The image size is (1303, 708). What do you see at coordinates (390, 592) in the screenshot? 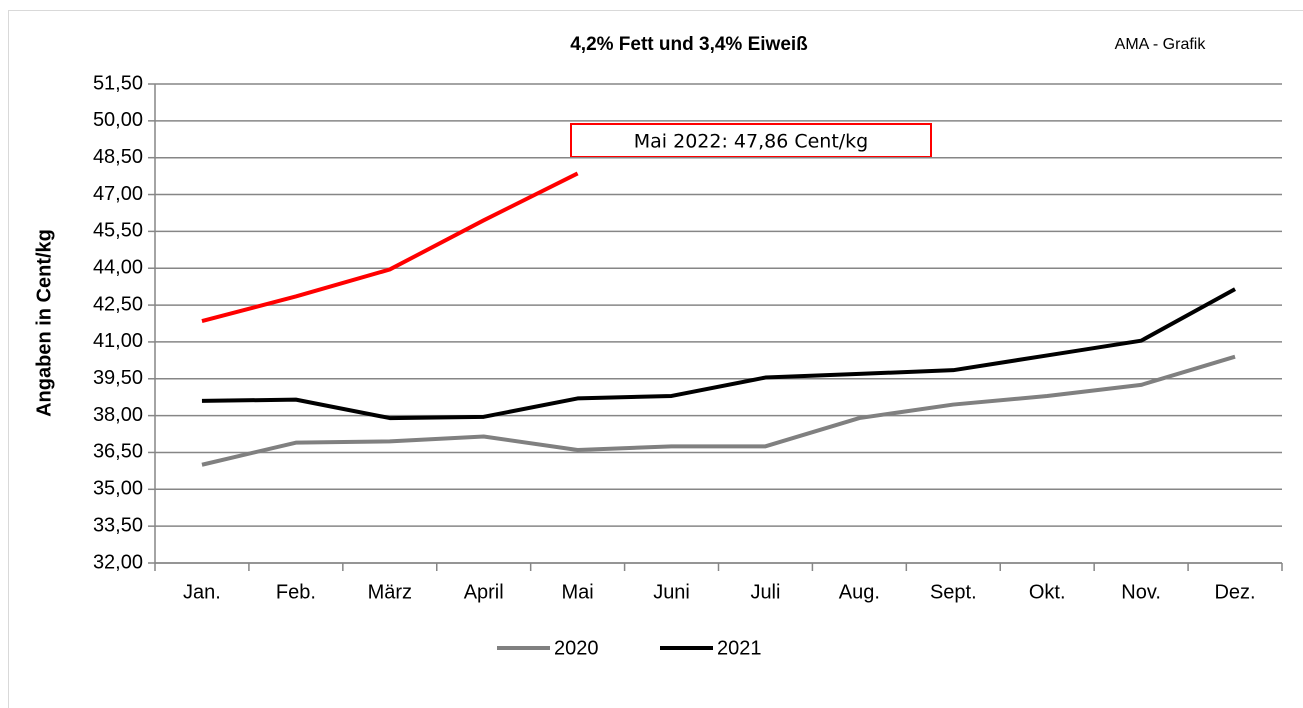
I see `x-tick-label: März` at bounding box center [390, 592].